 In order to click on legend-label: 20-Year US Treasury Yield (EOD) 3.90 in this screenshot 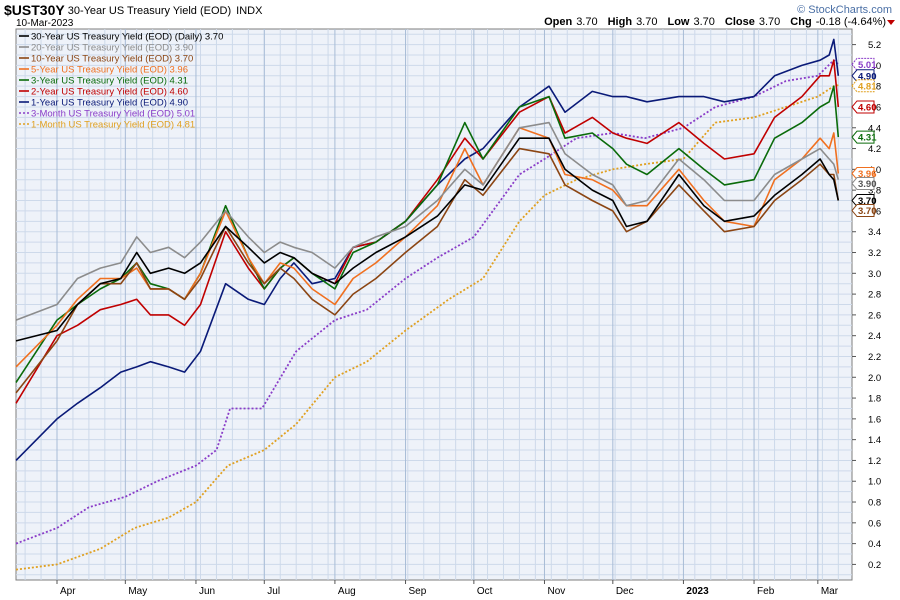, I will do `click(112, 48)`.